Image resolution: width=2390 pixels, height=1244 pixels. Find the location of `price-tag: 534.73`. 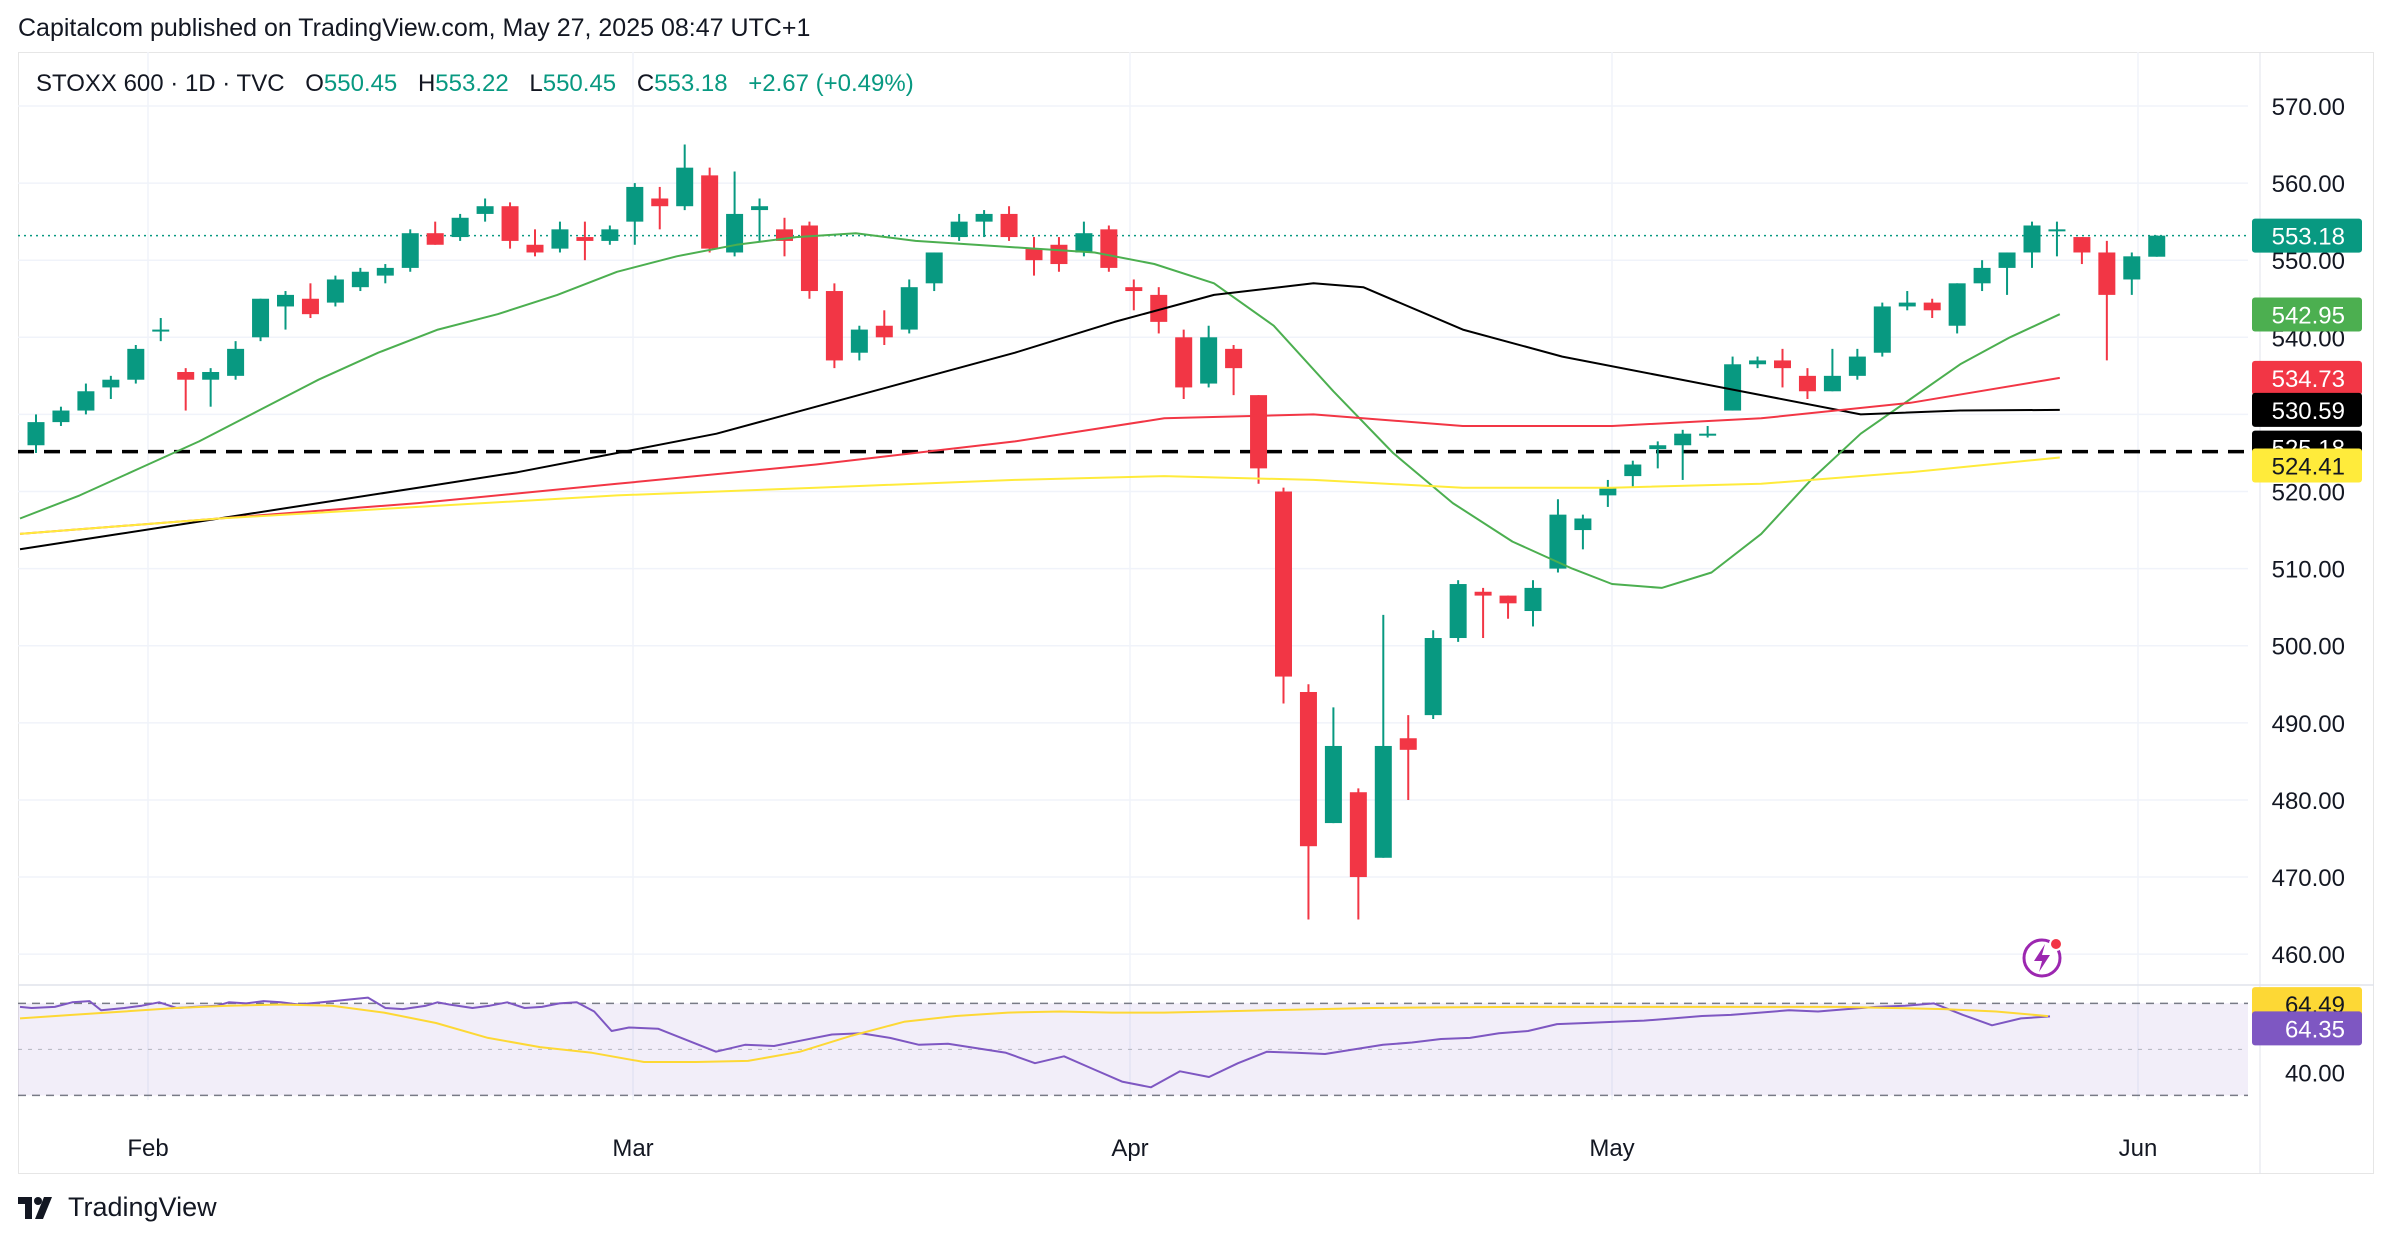

price-tag: 534.73 is located at coordinates (2307, 377).